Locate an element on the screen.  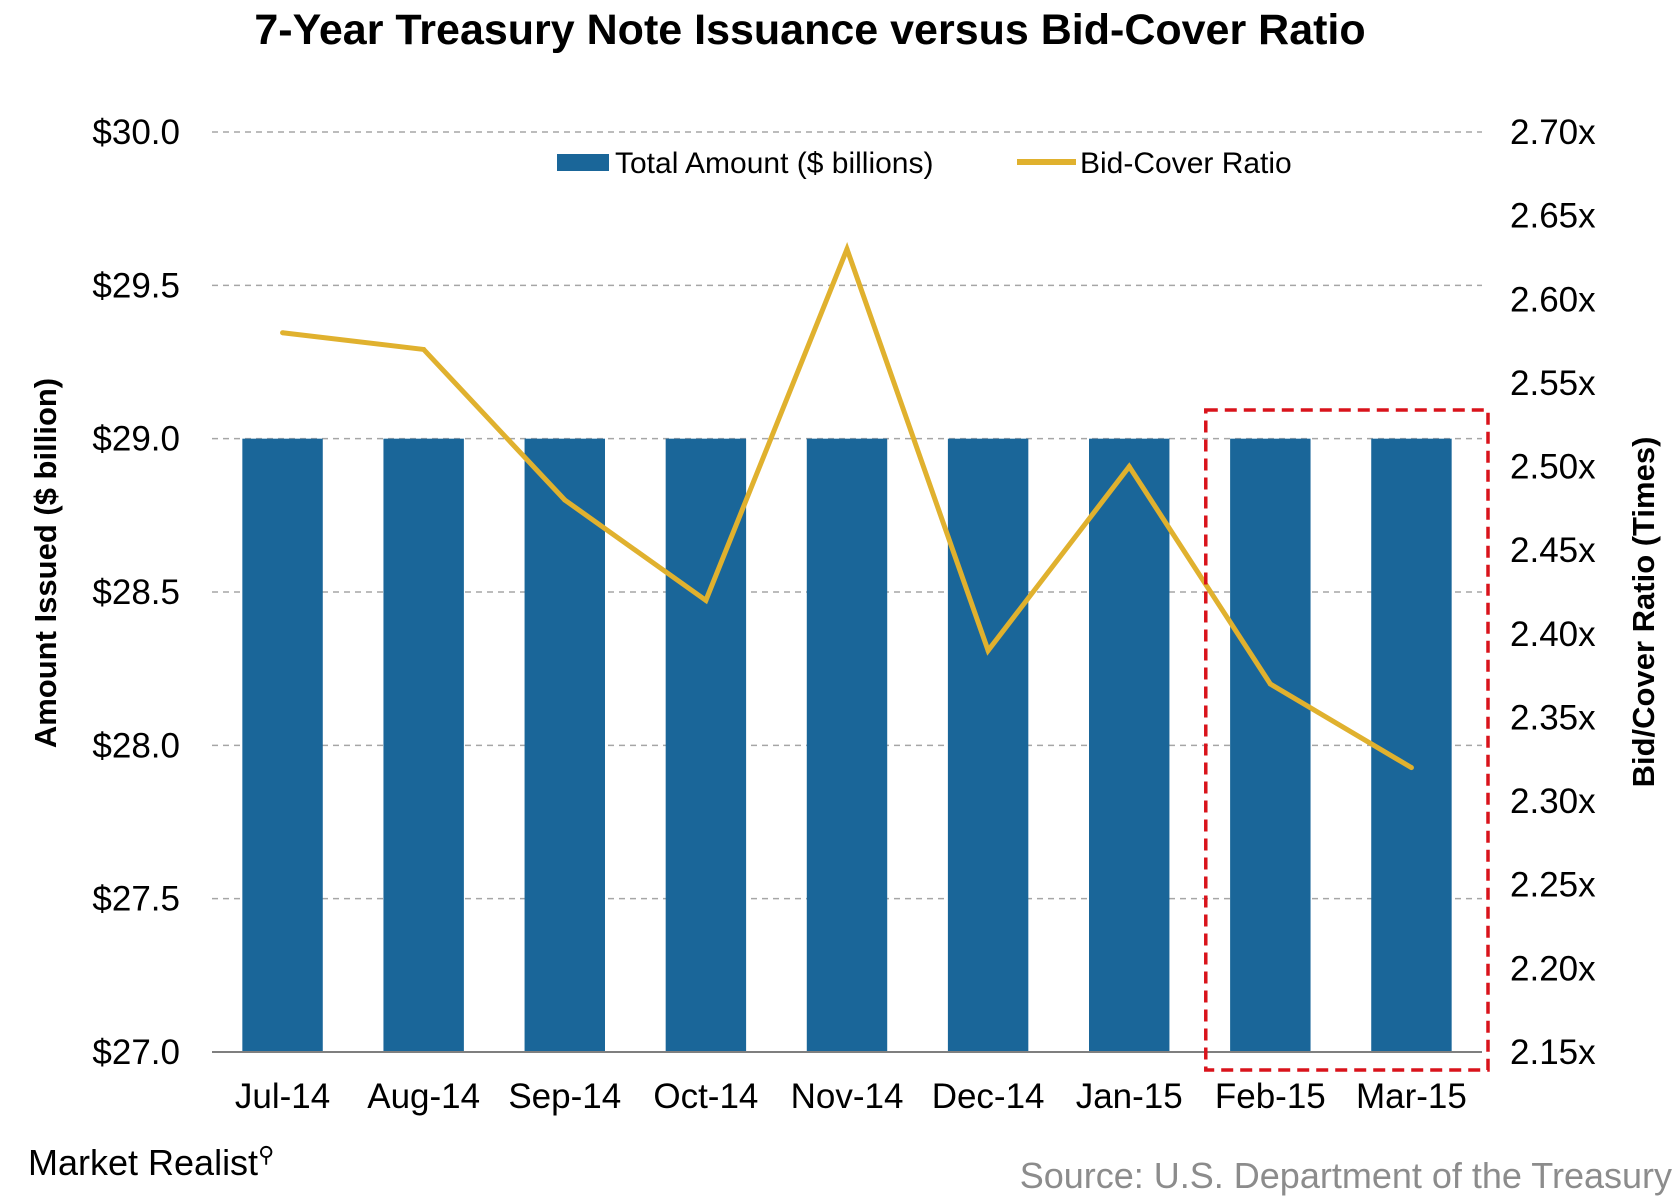
source-note: Source: U.S. Department of the Treasury is located at coordinates (1345, 1175).